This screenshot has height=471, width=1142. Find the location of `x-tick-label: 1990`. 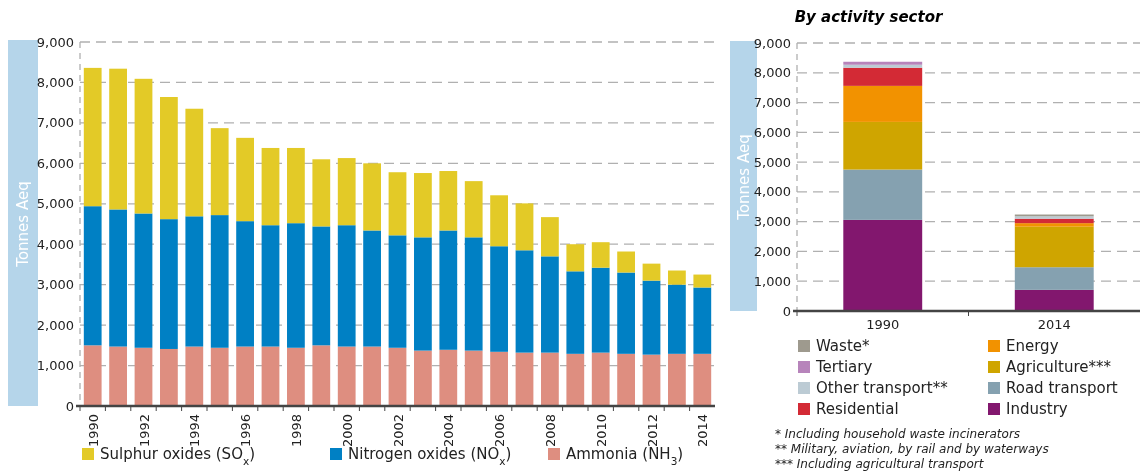

x-tick-label: 1990 is located at coordinates (883, 324).